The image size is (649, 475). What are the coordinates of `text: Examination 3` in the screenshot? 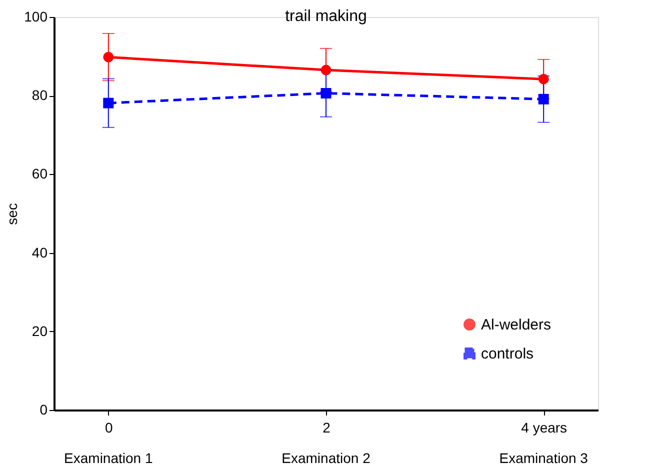 It's located at (543, 458).